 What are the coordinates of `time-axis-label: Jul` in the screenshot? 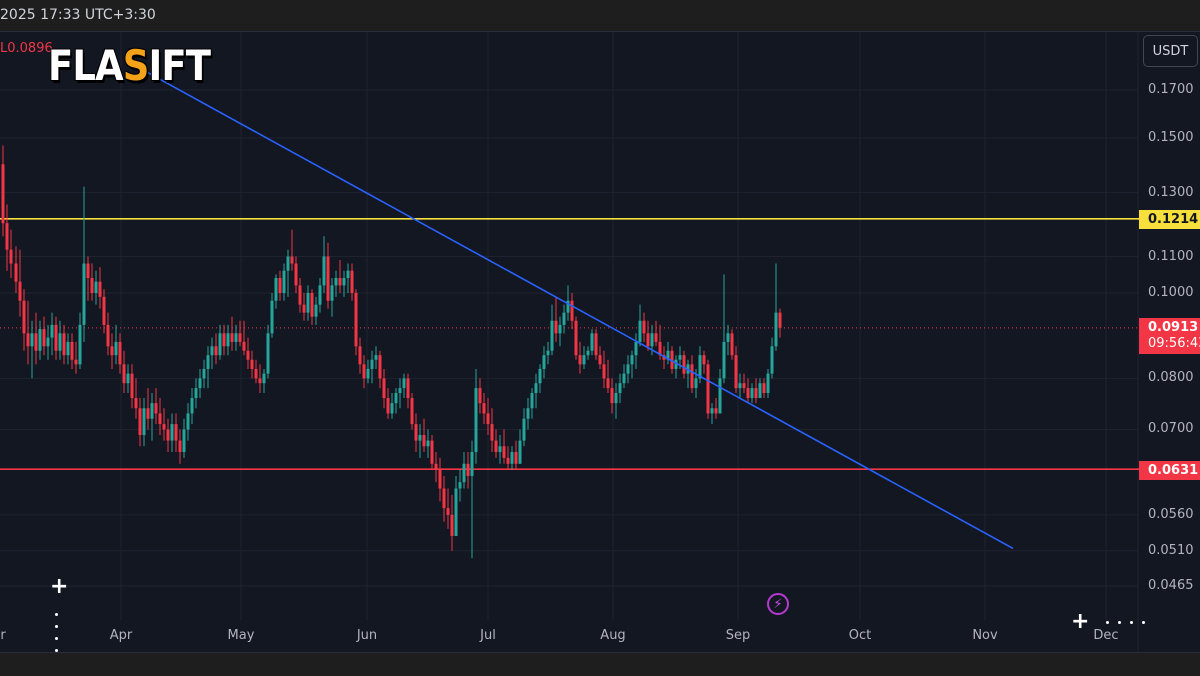 It's located at (488, 635).